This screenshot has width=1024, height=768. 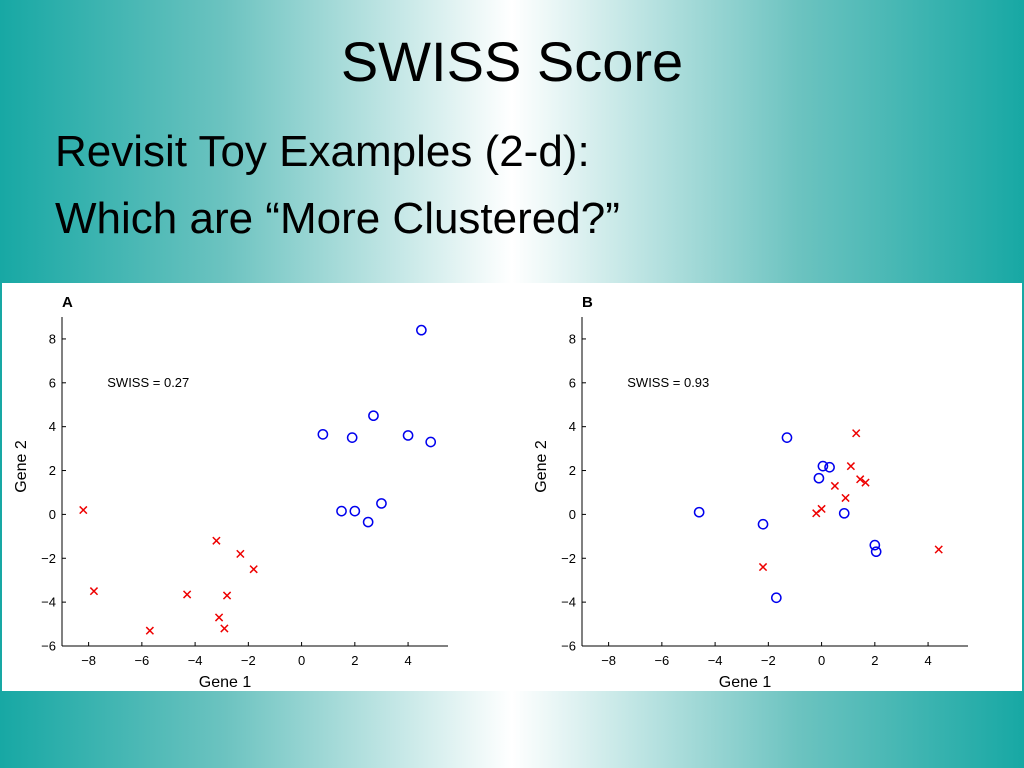 What do you see at coordinates (337, 218) in the screenshot?
I see `subtitle-line-2: Which are “More Clustered?”` at bounding box center [337, 218].